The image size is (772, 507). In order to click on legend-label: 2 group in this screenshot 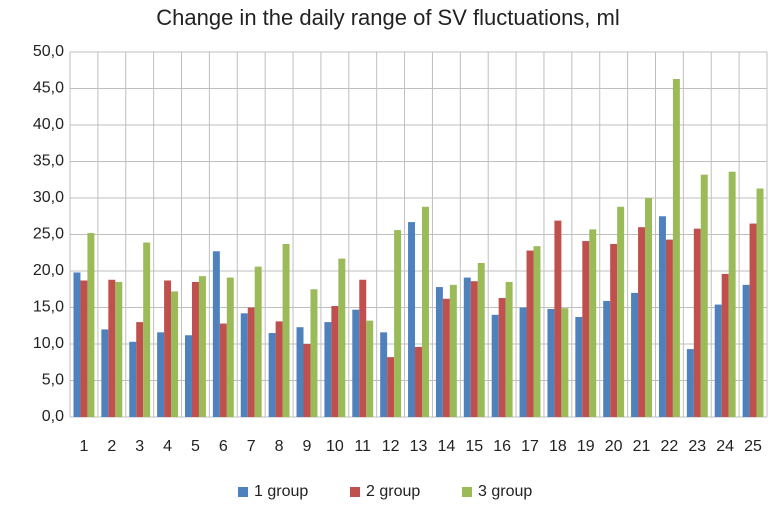, I will do `click(393, 491)`.